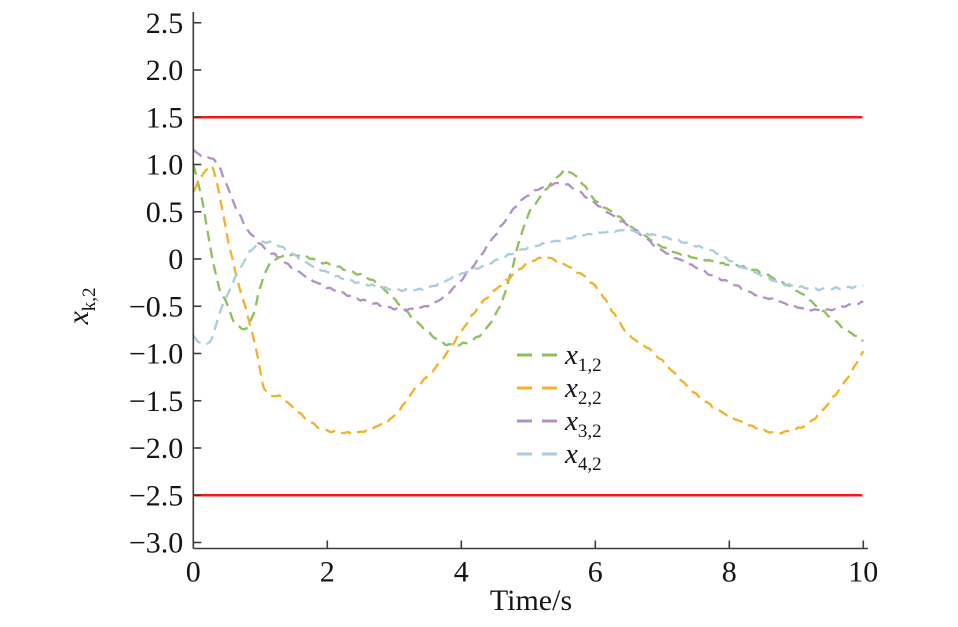 This screenshot has height=627, width=958. What do you see at coordinates (461, 572) in the screenshot?
I see `x-tick-label-4: 4` at bounding box center [461, 572].